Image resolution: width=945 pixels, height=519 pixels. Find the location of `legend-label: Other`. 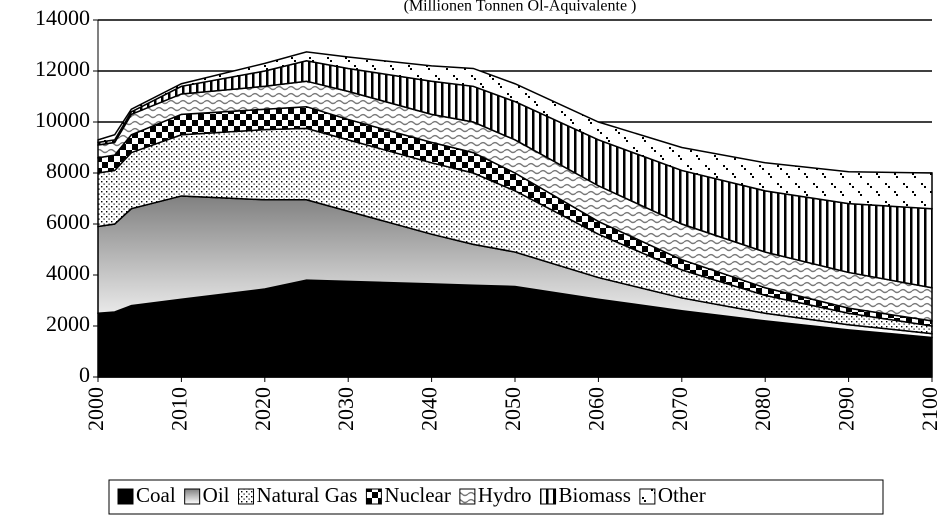

legend-label: Other is located at coordinates (682, 495).